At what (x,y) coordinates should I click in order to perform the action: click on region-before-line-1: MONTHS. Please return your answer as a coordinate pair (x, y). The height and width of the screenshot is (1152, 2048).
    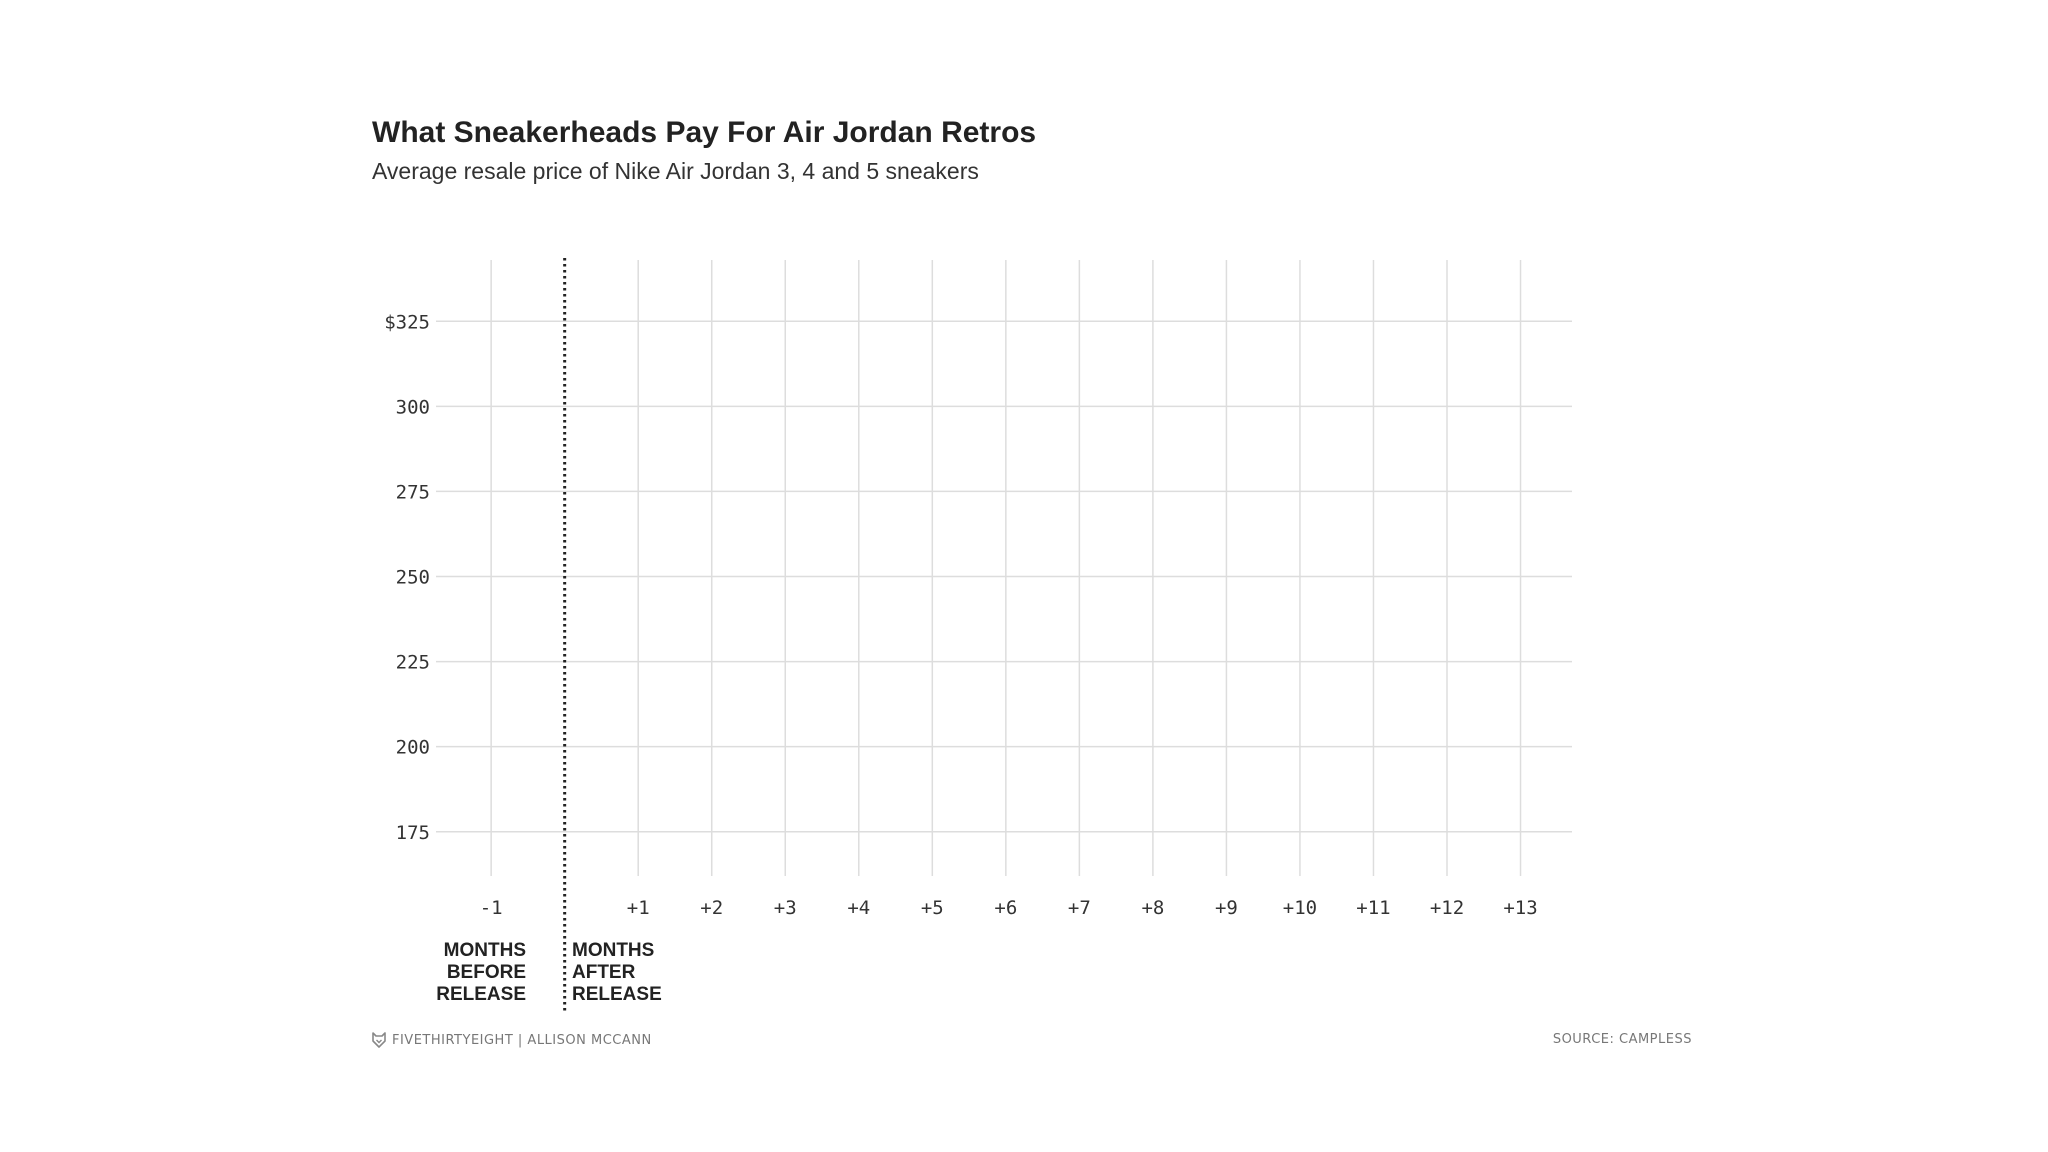
    Looking at the image, I should click on (484, 950).